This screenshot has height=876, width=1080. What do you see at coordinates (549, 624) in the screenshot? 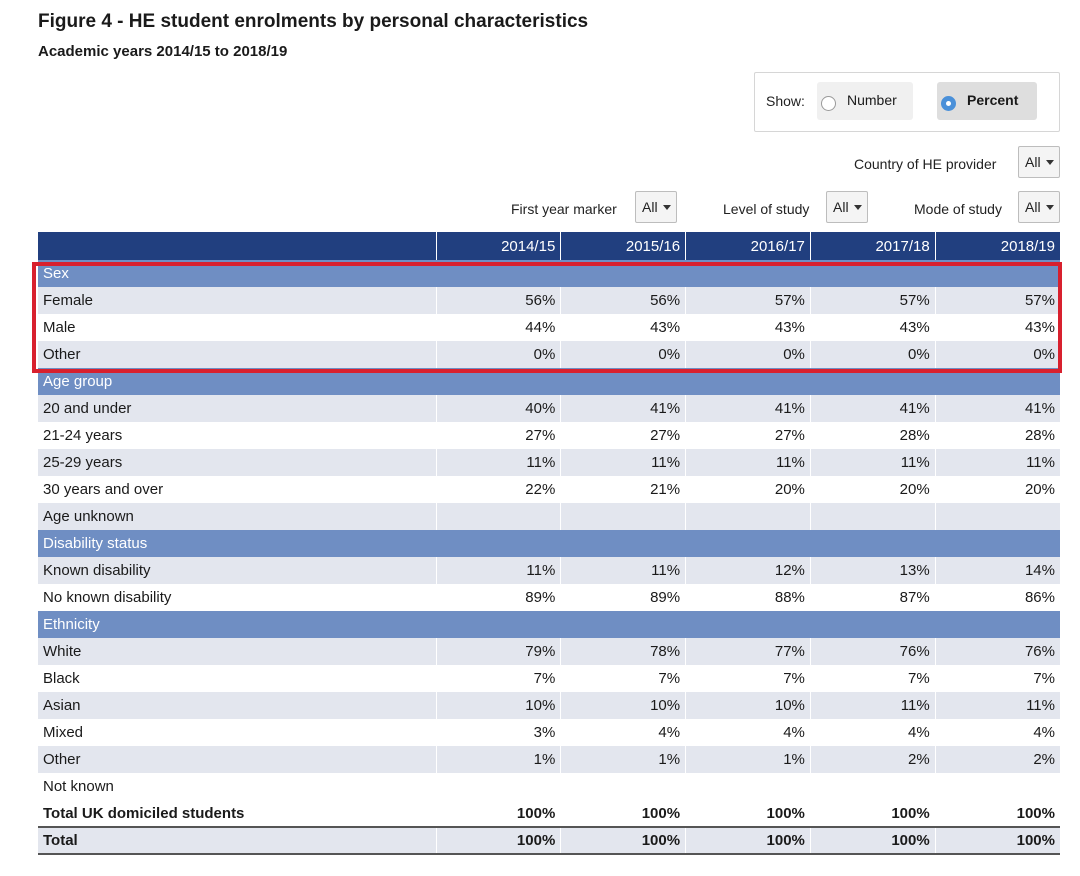
I see `section-header-row: Ethnicity` at bounding box center [549, 624].